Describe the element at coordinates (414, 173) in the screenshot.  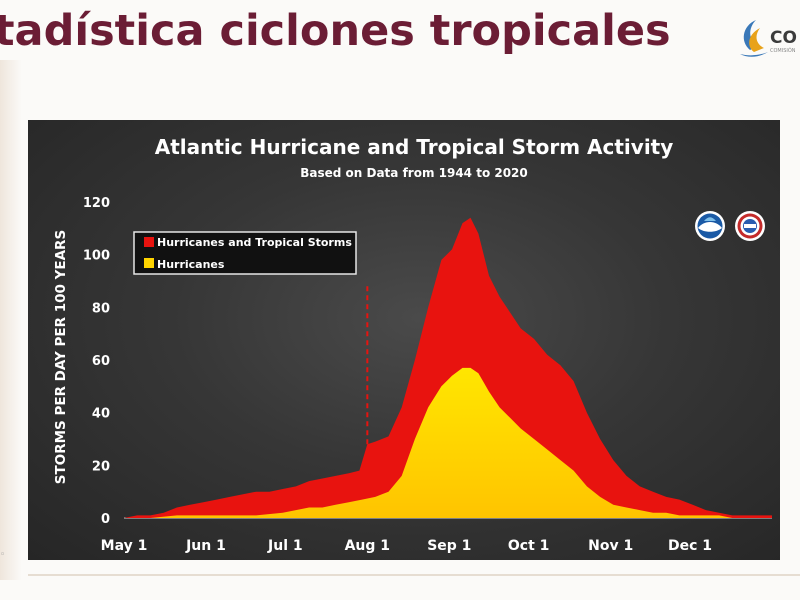
I see `chart-subtitle: Based on Data from 1944 to 2020` at that location.